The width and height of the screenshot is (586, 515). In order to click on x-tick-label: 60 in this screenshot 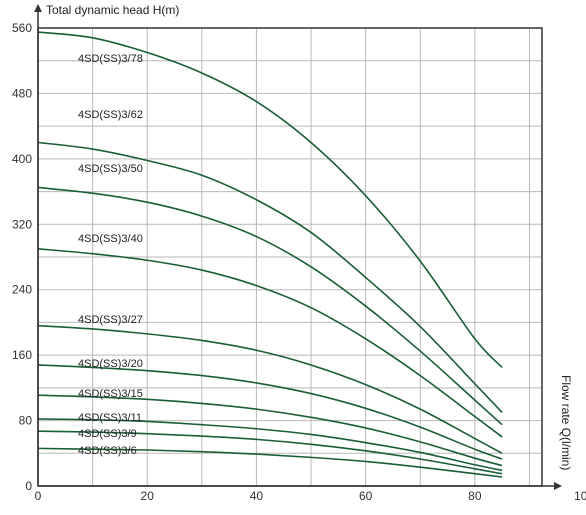, I will do `click(366, 496)`.